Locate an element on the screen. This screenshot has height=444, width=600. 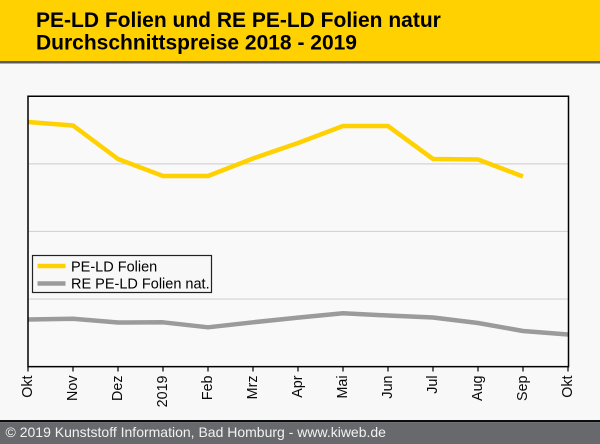
svg-text: Sep is located at coordinates (523, 387).